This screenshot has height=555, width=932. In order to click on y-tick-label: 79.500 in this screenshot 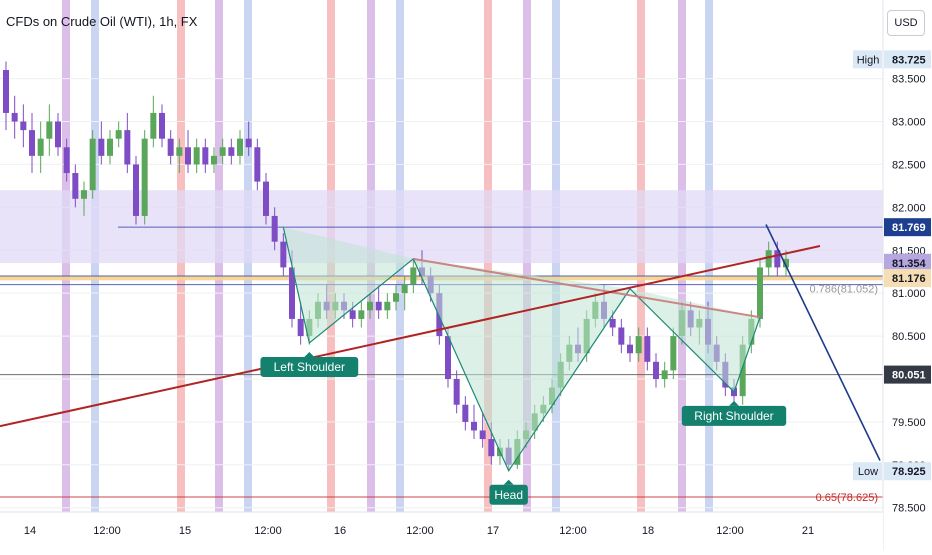, I will do `click(909, 423)`.